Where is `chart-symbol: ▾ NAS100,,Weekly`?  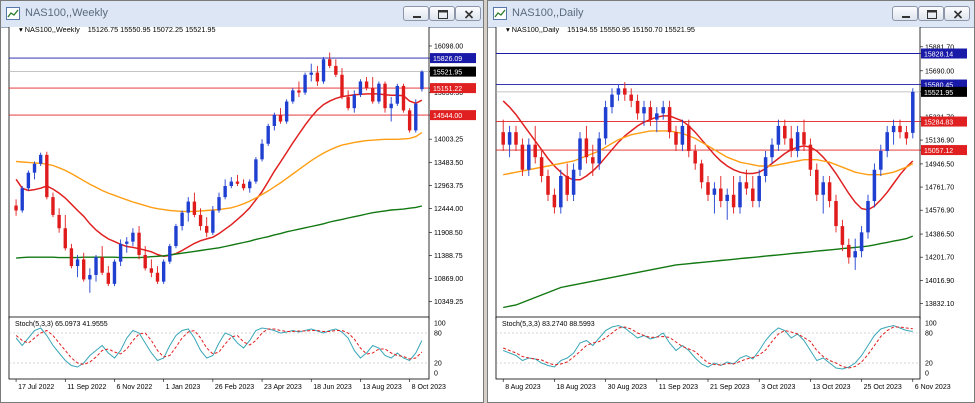 chart-symbol: ▾ NAS100,,Weekly is located at coordinates (49, 30).